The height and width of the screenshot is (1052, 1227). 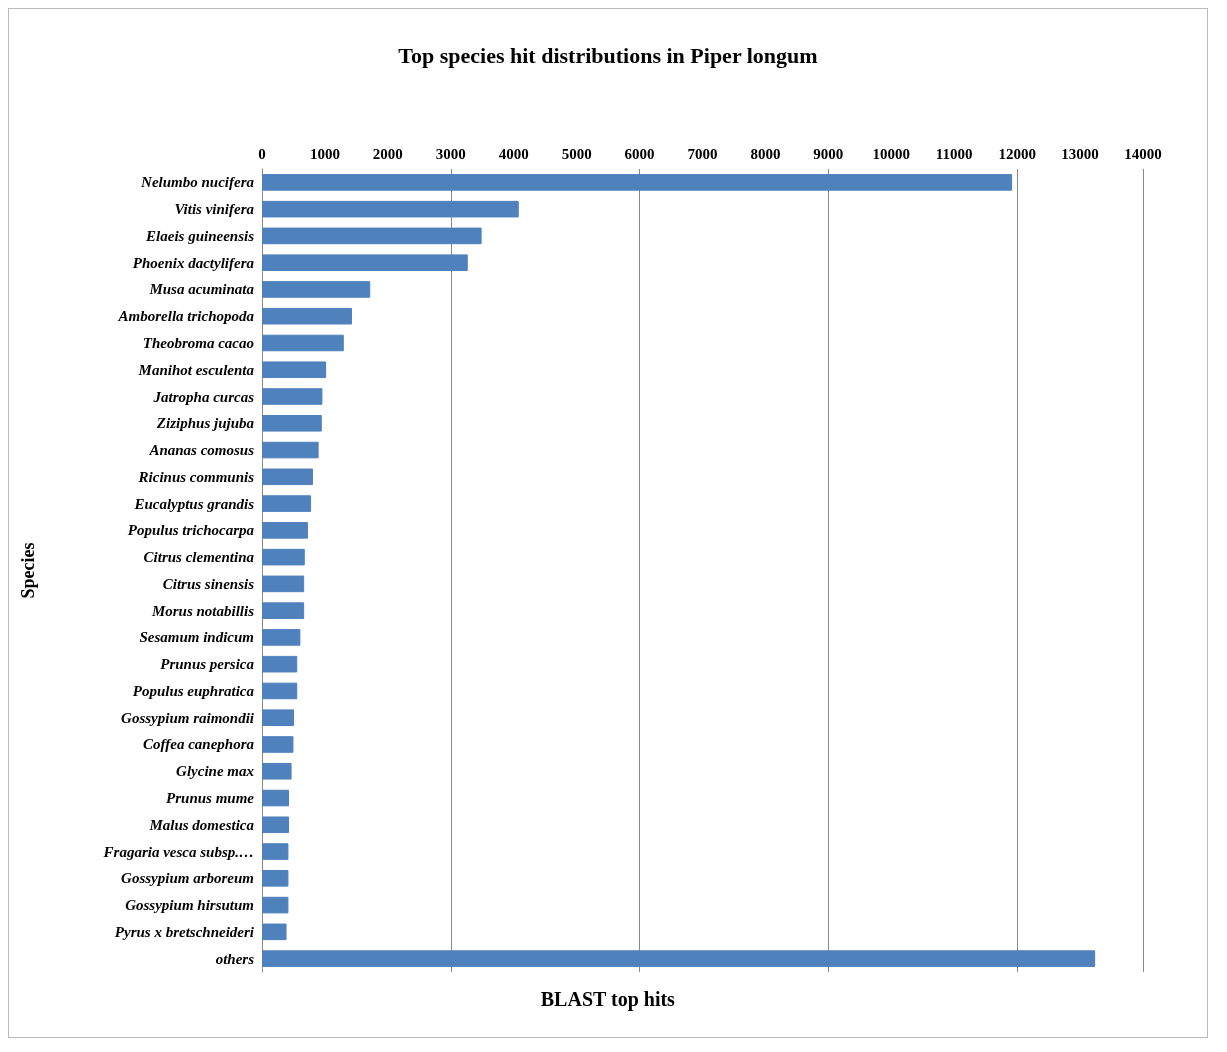 What do you see at coordinates (197, 182) in the screenshot?
I see `y-tick-label: Nelumbo nucifera` at bounding box center [197, 182].